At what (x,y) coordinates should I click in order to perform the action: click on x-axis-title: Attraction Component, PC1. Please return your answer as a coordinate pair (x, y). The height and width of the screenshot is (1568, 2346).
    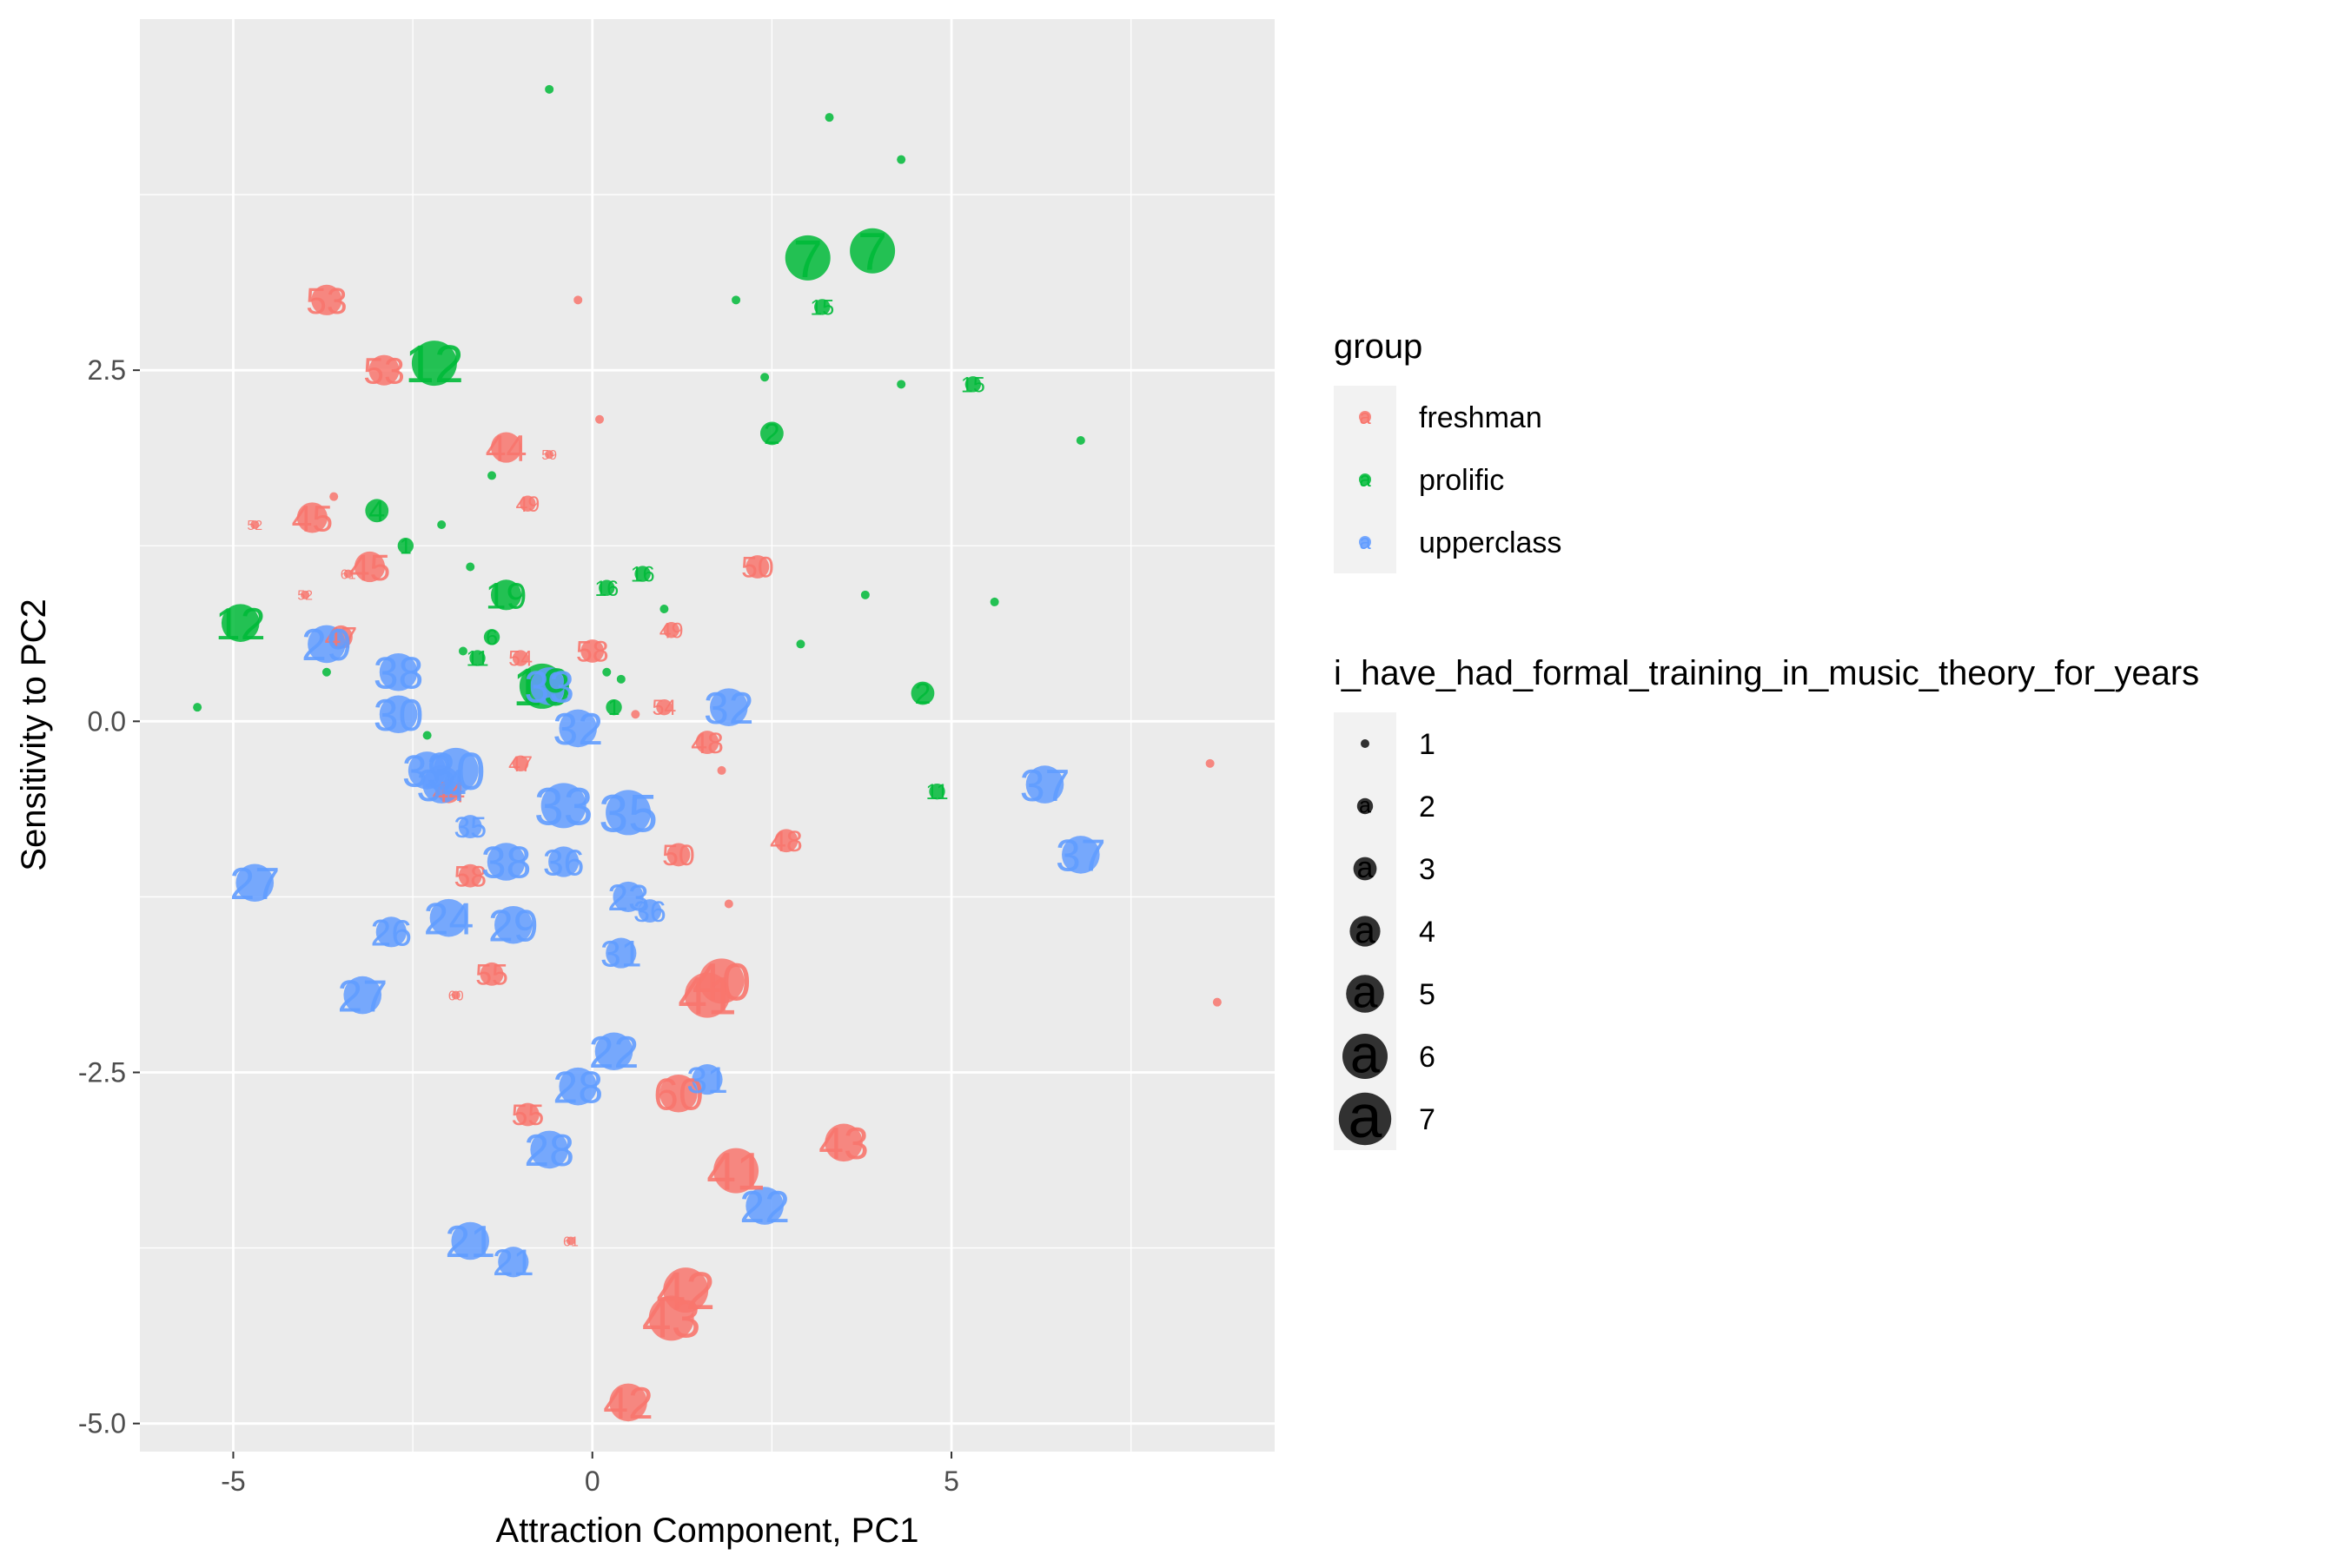
    Looking at the image, I should click on (707, 1531).